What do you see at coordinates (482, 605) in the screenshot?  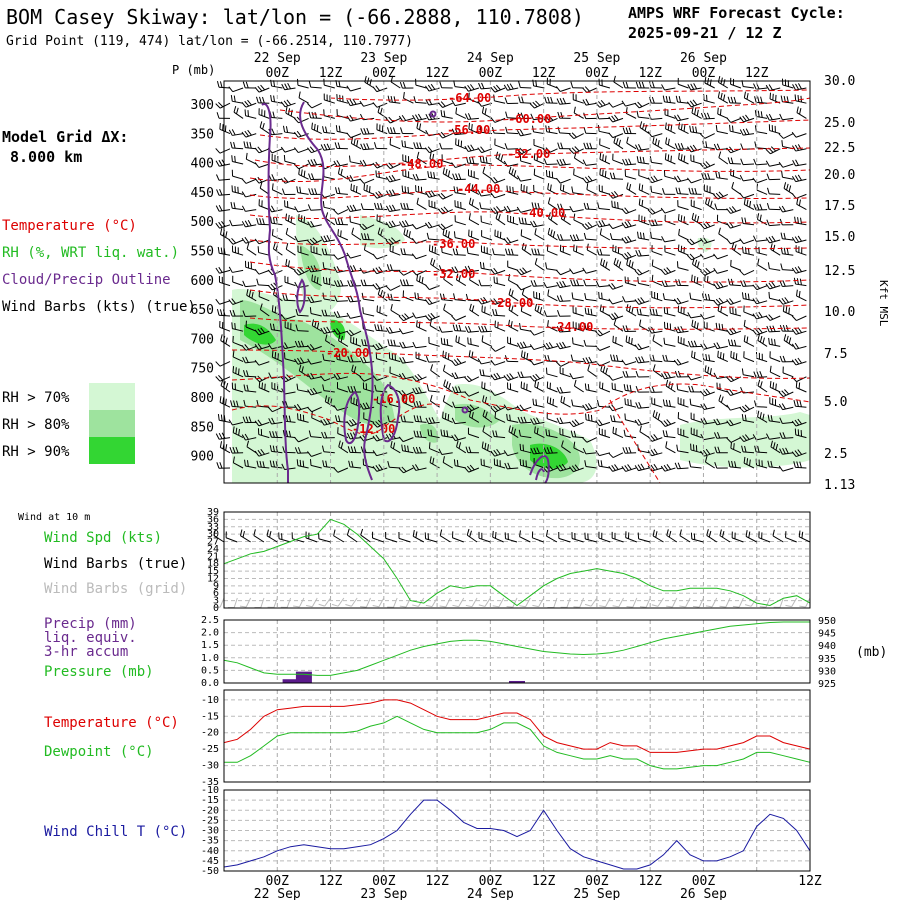 I see `grid-wind-barb-flag` at bounding box center [482, 605].